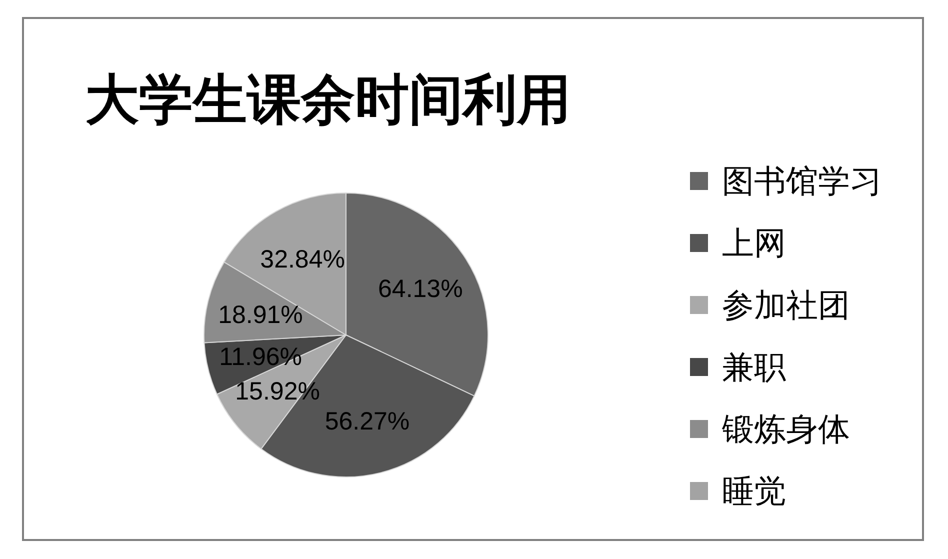 The height and width of the screenshot is (559, 948). What do you see at coordinates (260, 314) in the screenshot?
I see `data-label: 18.91%` at bounding box center [260, 314].